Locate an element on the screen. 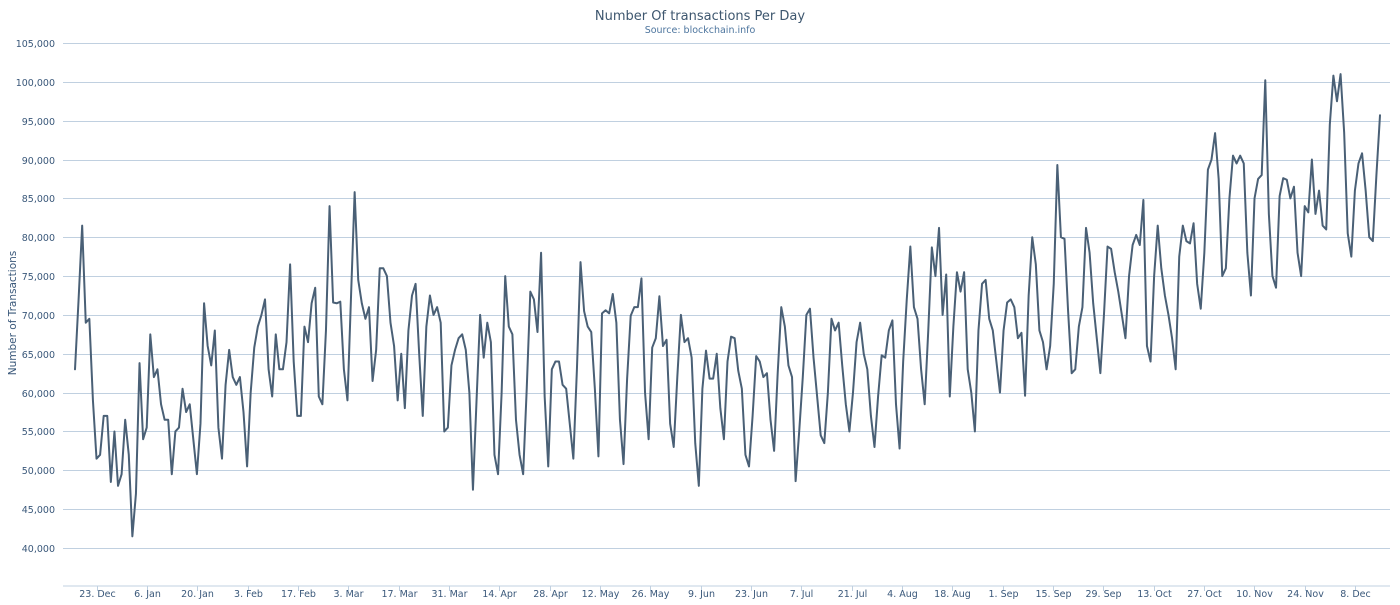 Image resolution: width=1400 pixels, height=605 pixels. x-tick-label: 15. Sep is located at coordinates (1053, 594).